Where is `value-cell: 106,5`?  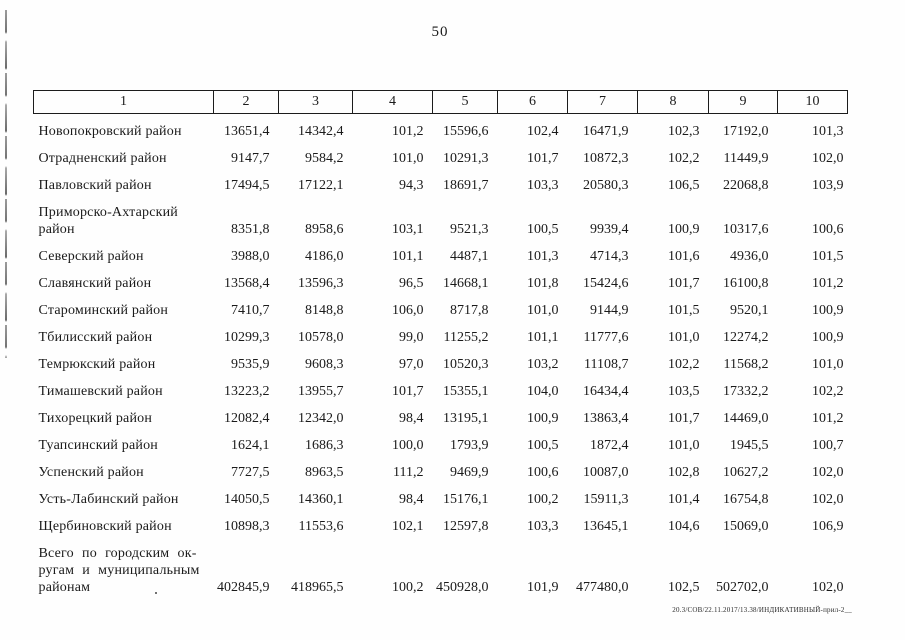 value-cell: 106,5 is located at coordinates (684, 185).